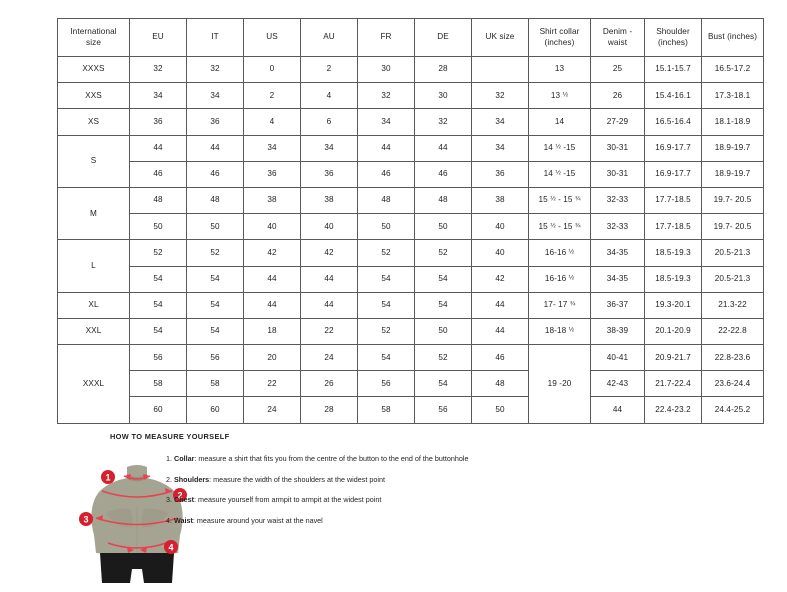 Image resolution: width=787 pixels, height=592 pixels. Describe the element at coordinates (411, 410) in the screenshot. I see `table-row: 60 60 24 28 58 56 50 44 22.4-23.2 24.4-25.2` at that location.